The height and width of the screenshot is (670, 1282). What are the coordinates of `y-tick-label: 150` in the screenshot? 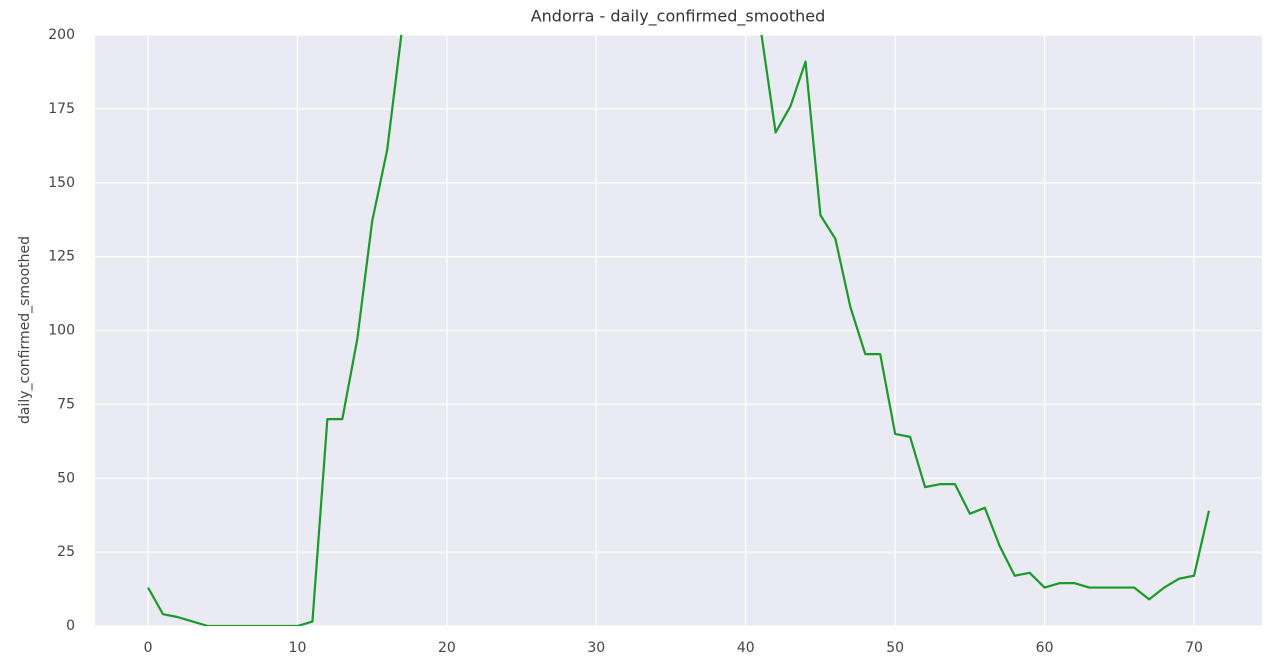 It's located at (61, 183).